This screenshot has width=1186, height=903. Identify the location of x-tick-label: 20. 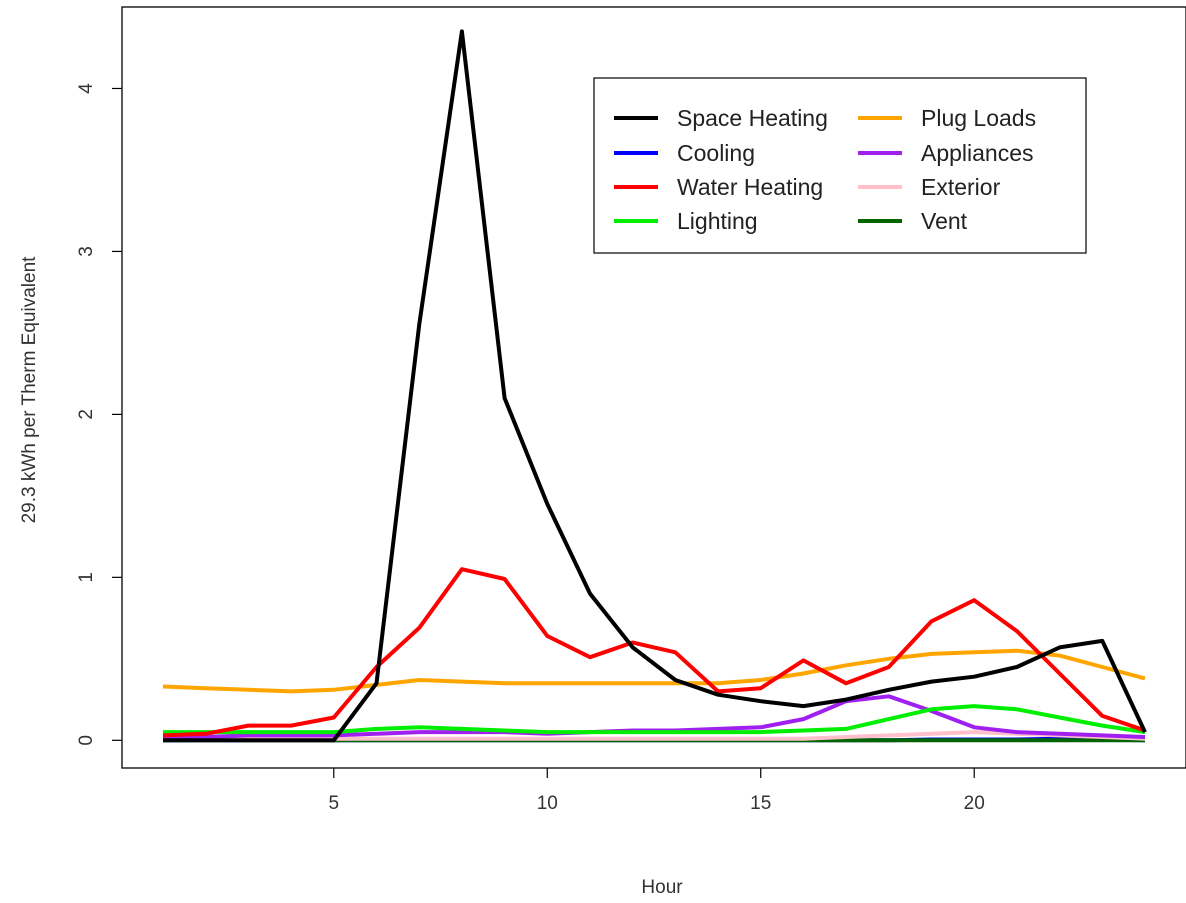
(974, 803).